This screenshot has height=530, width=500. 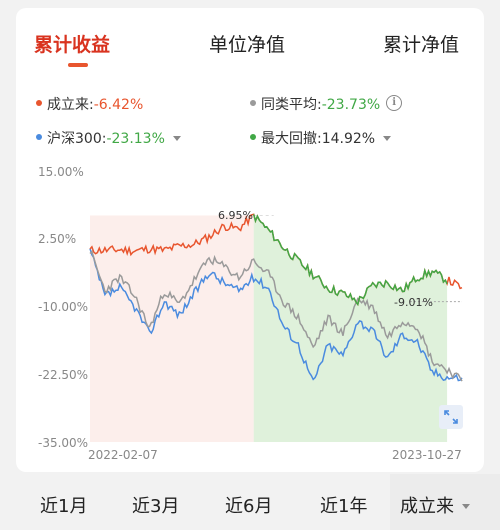 What do you see at coordinates (57, 239) in the screenshot?
I see `y-tick-label: 2.50%` at bounding box center [57, 239].